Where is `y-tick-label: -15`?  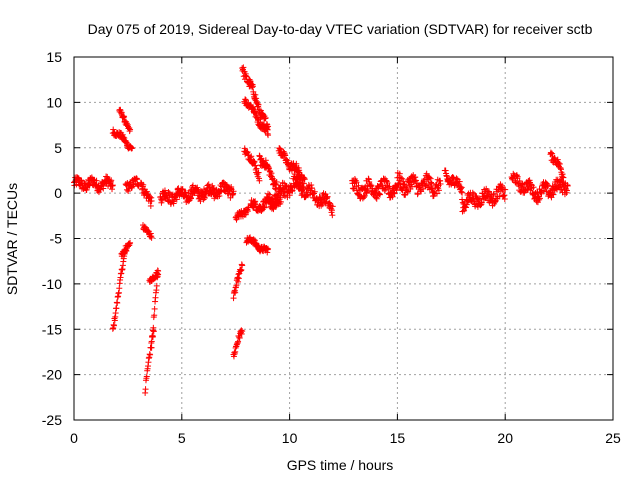
y-tick-label: -15 is located at coordinates (52, 329).